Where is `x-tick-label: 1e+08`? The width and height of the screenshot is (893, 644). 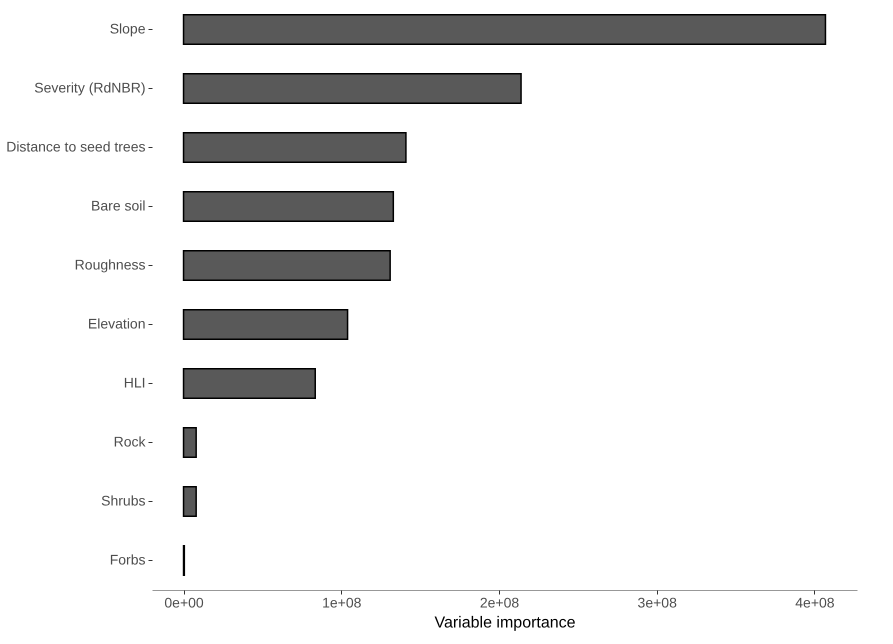 x-tick-label: 1e+08 is located at coordinates (342, 602).